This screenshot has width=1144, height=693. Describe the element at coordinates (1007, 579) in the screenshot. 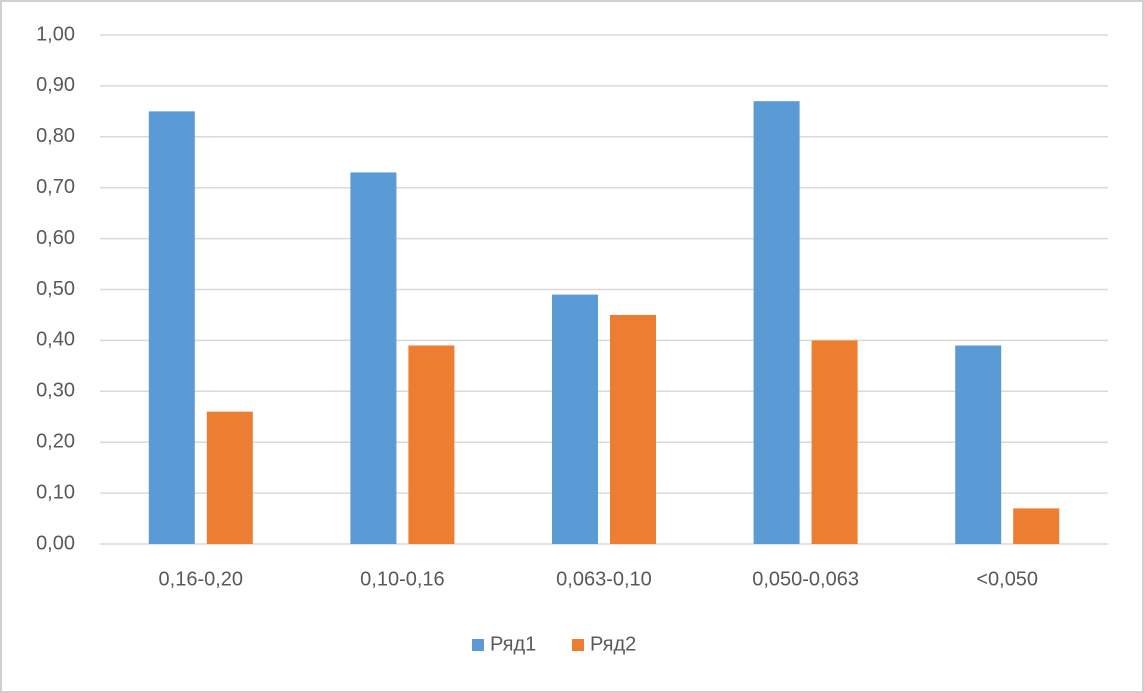

I see `x-tick-label: <0,050` at that location.